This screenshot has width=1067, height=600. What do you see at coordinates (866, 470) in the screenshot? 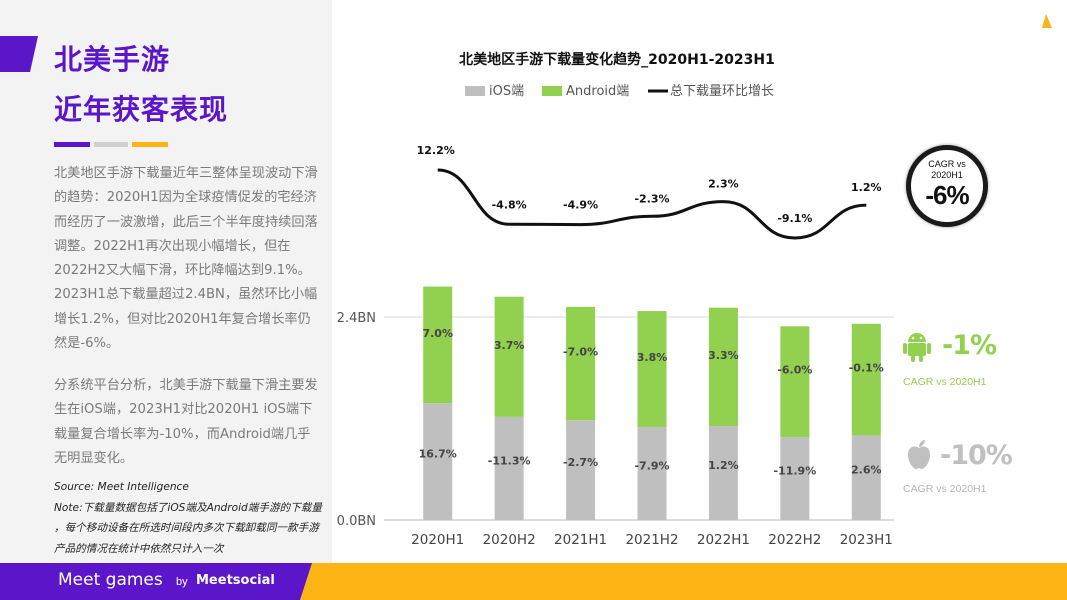
I see `bar-label-ios-2023H1: 2.6%` at bounding box center [866, 470].